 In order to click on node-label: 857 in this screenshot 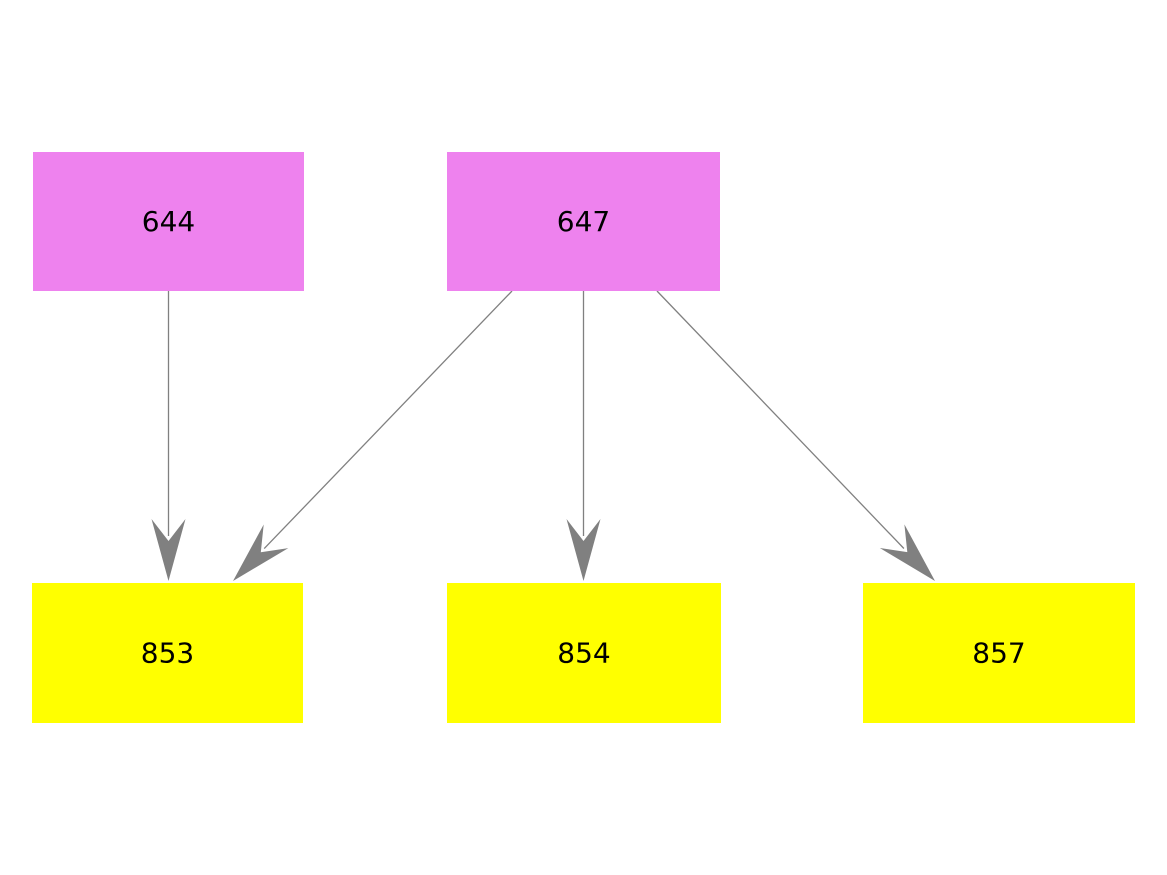, I will do `click(998, 653)`.